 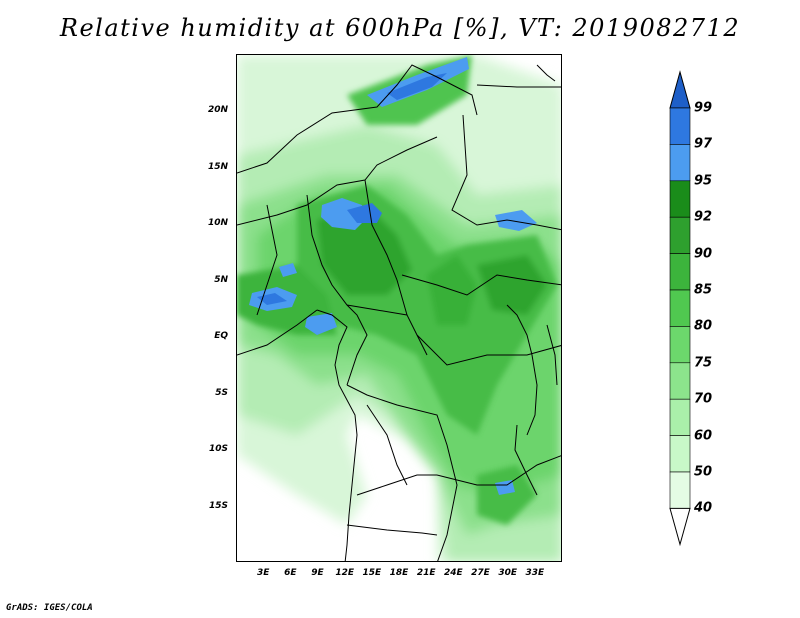 I want to click on colorbar-label: 92, so click(x=703, y=217).